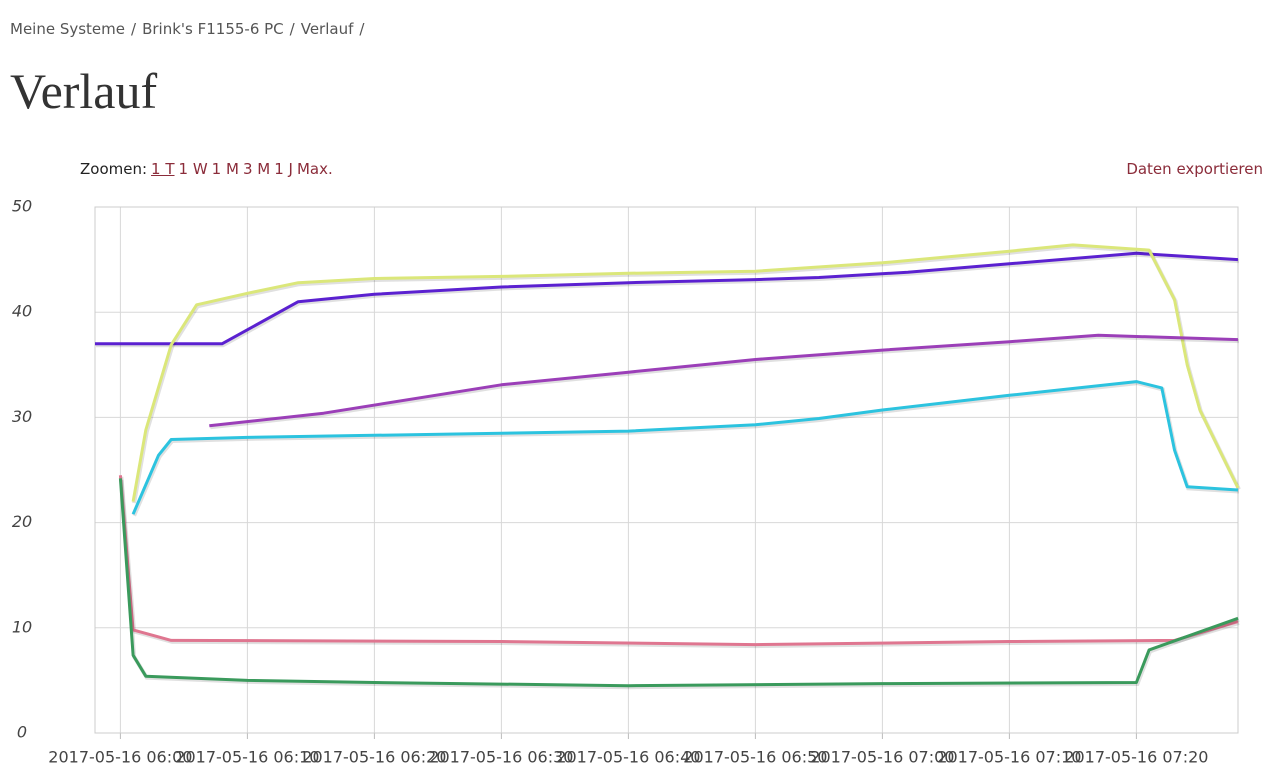 Image resolution: width=1280 pixels, height=778 pixels. I want to click on x-tick-label: 2017-05-16 06:10, so click(247, 757).